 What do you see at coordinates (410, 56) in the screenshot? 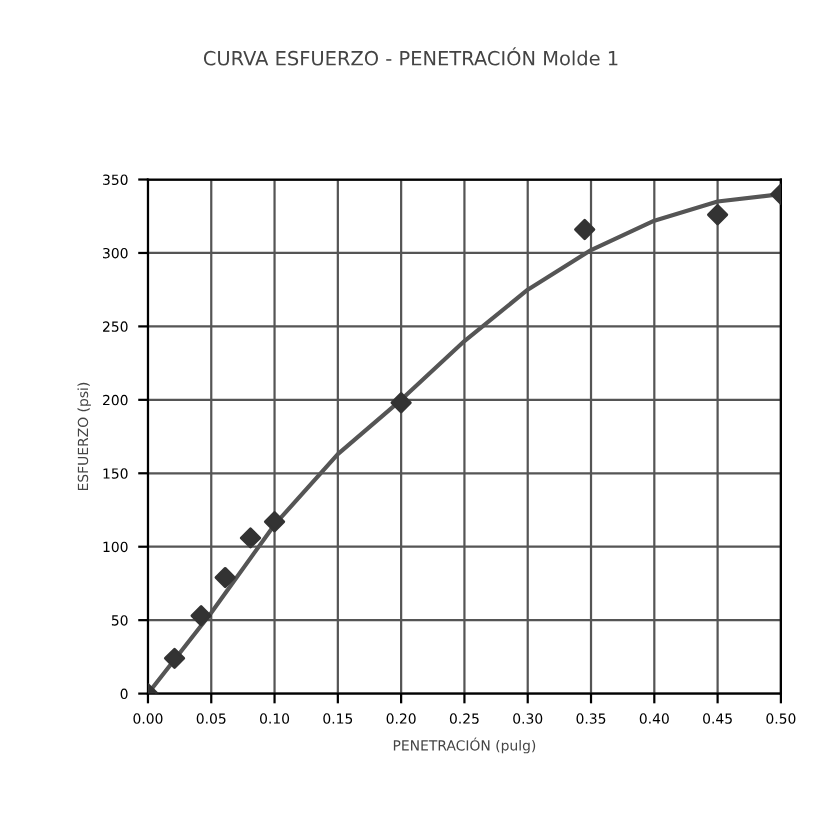
I see `chart-title: CURVA ESFUERZO - PENETRACIÓN Molde 1` at bounding box center [410, 56].